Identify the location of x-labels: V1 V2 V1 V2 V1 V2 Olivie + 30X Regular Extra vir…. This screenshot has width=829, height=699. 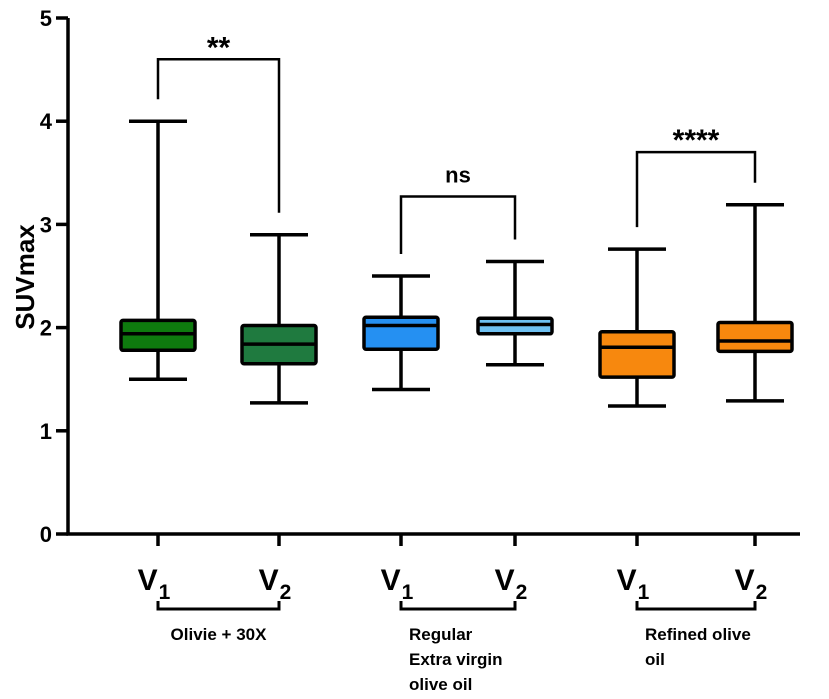
(453, 629).